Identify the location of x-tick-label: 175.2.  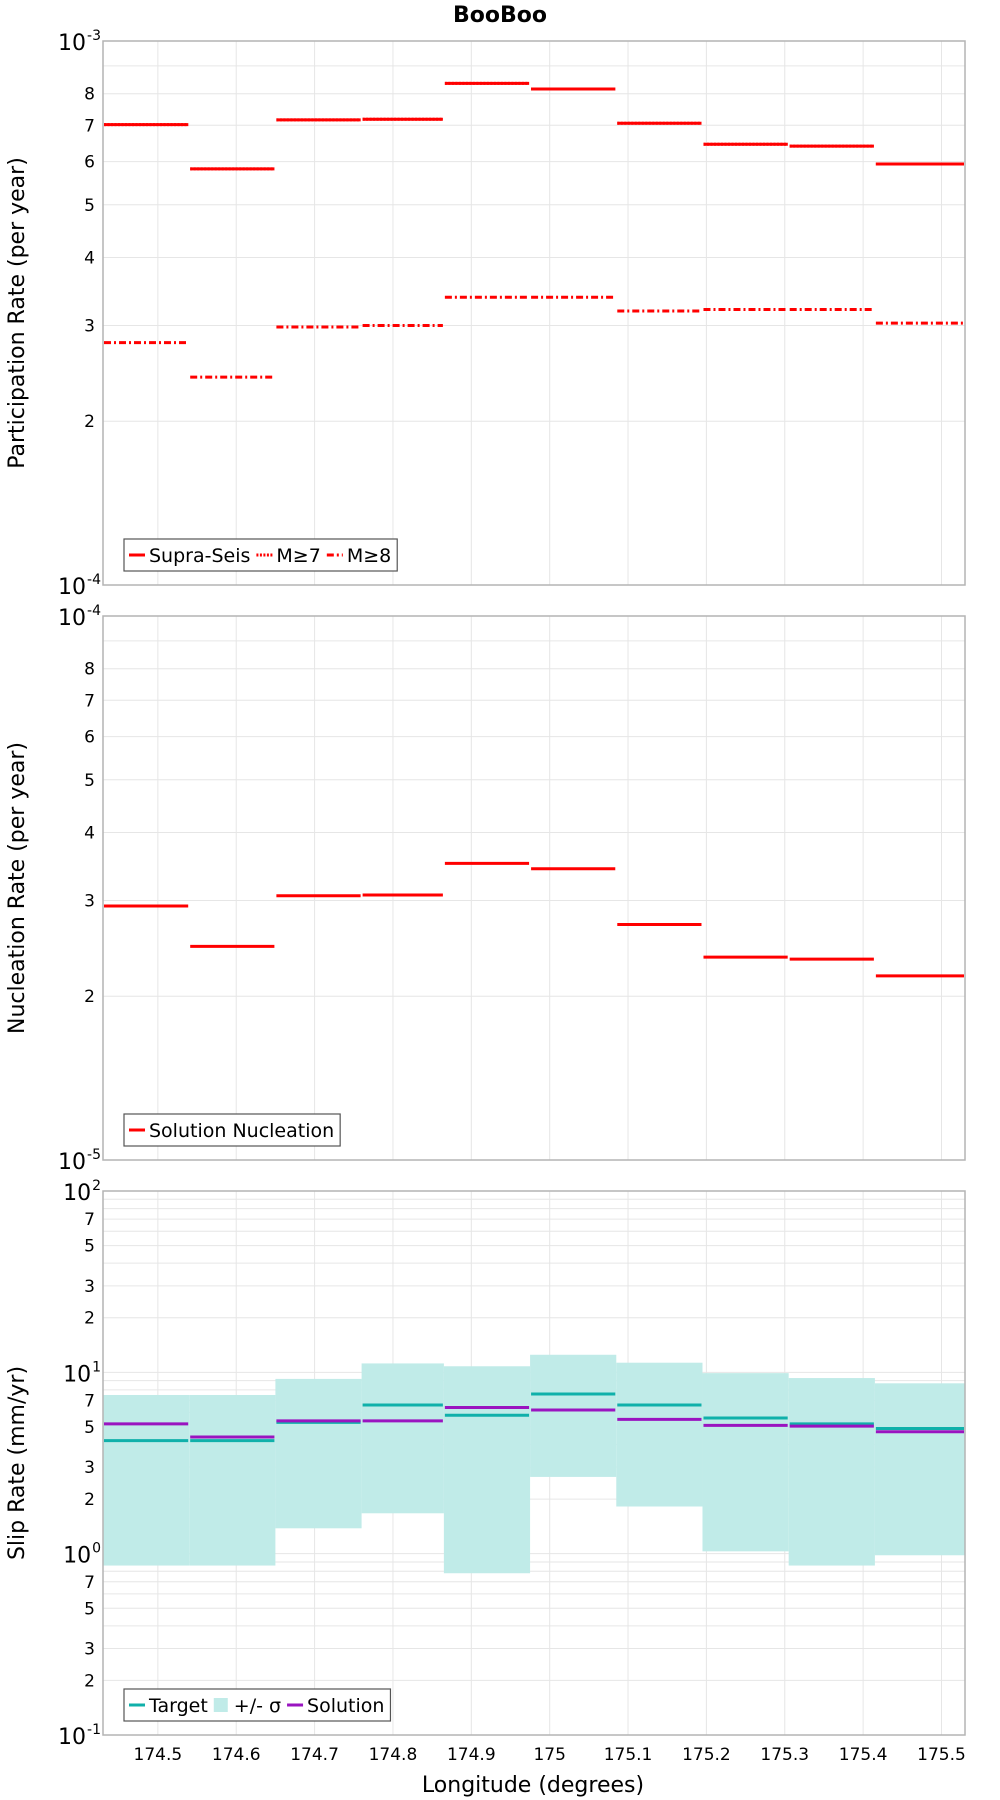
(706, 1755).